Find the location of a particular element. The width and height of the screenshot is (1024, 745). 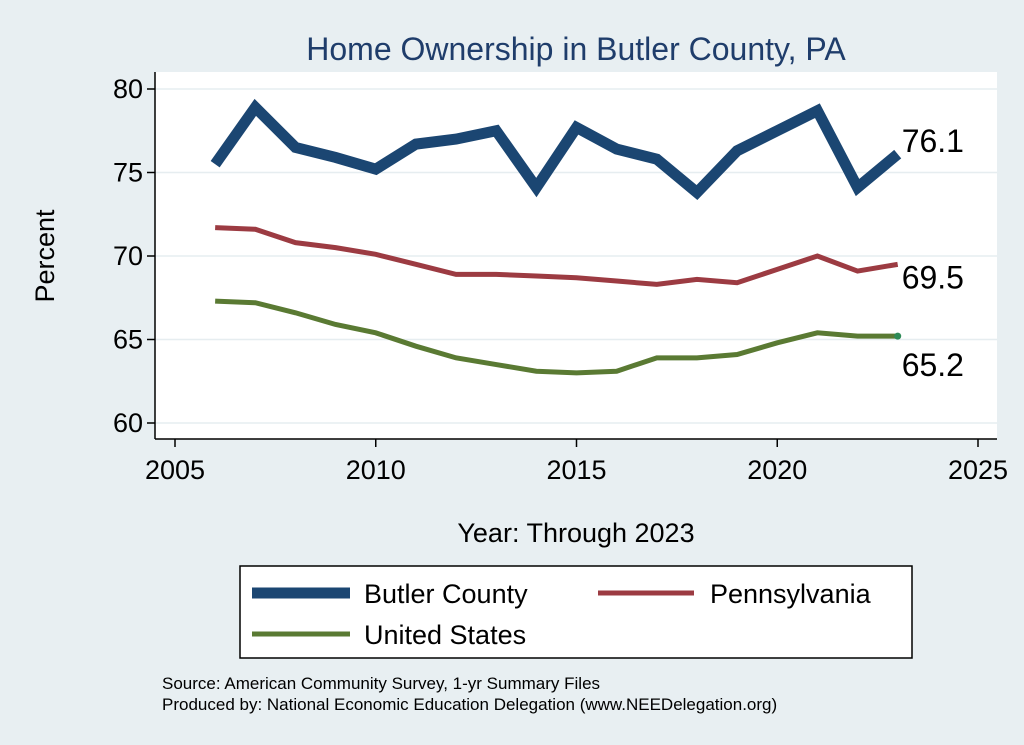

legend-label-pennsylvania: Pennsylvania is located at coordinates (791, 594).